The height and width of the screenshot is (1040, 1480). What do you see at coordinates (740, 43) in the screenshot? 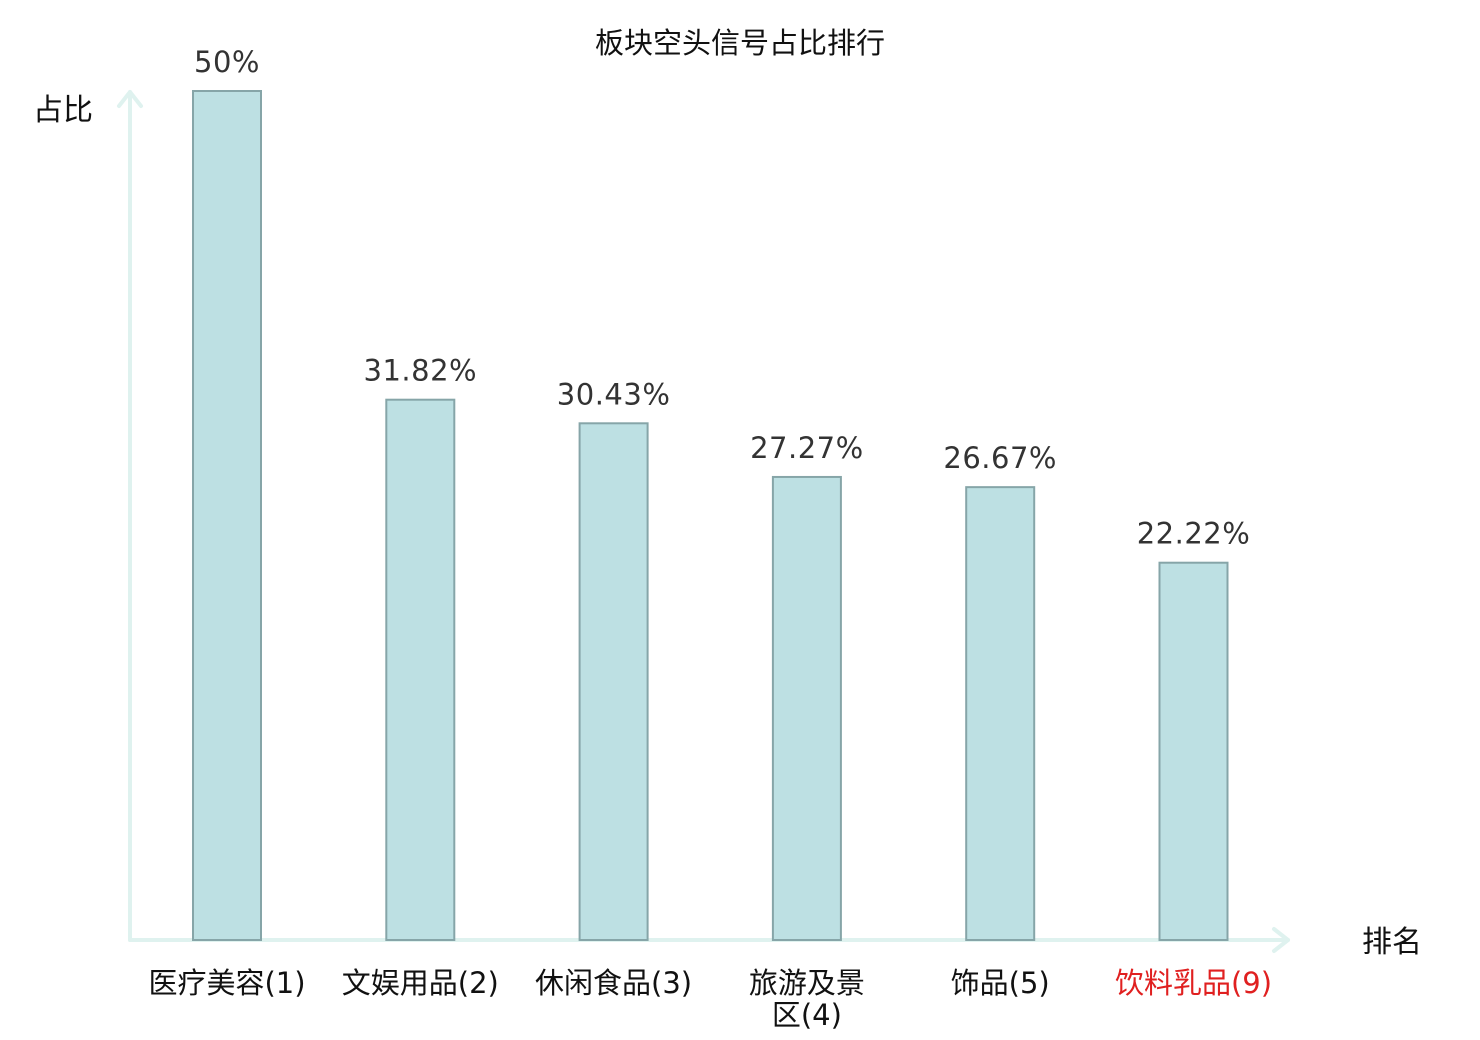
I see `chart-title: 板块空头信号占比排行` at bounding box center [740, 43].